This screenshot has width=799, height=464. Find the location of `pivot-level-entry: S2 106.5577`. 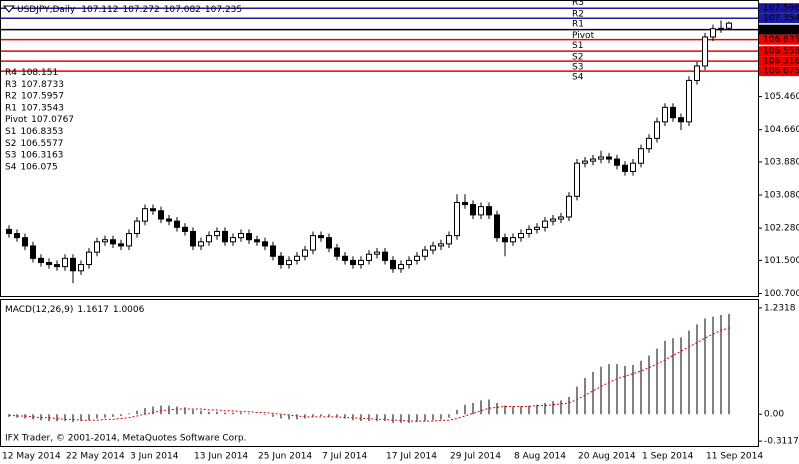

pivot-level-entry: S2 106.5577 is located at coordinates (34, 143).